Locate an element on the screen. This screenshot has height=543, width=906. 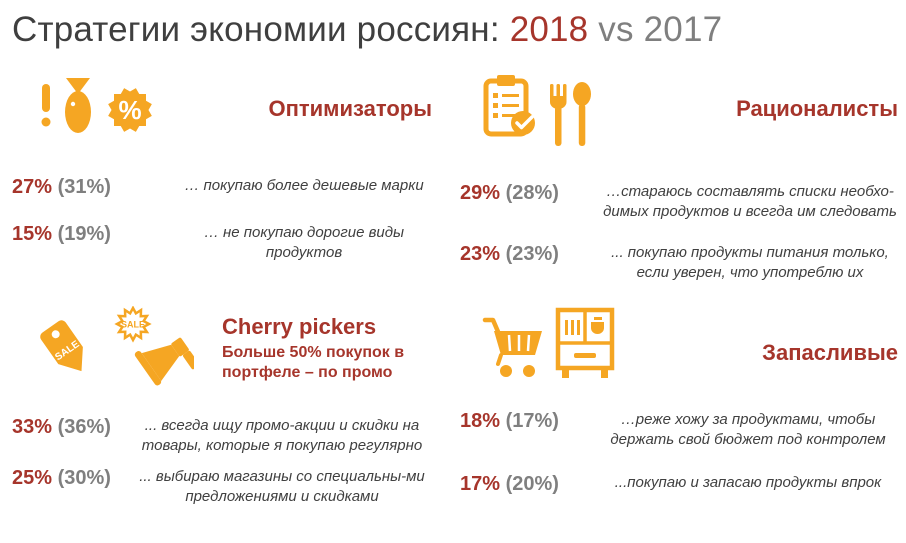
title-vs: vs is located at coordinates (616, 29).